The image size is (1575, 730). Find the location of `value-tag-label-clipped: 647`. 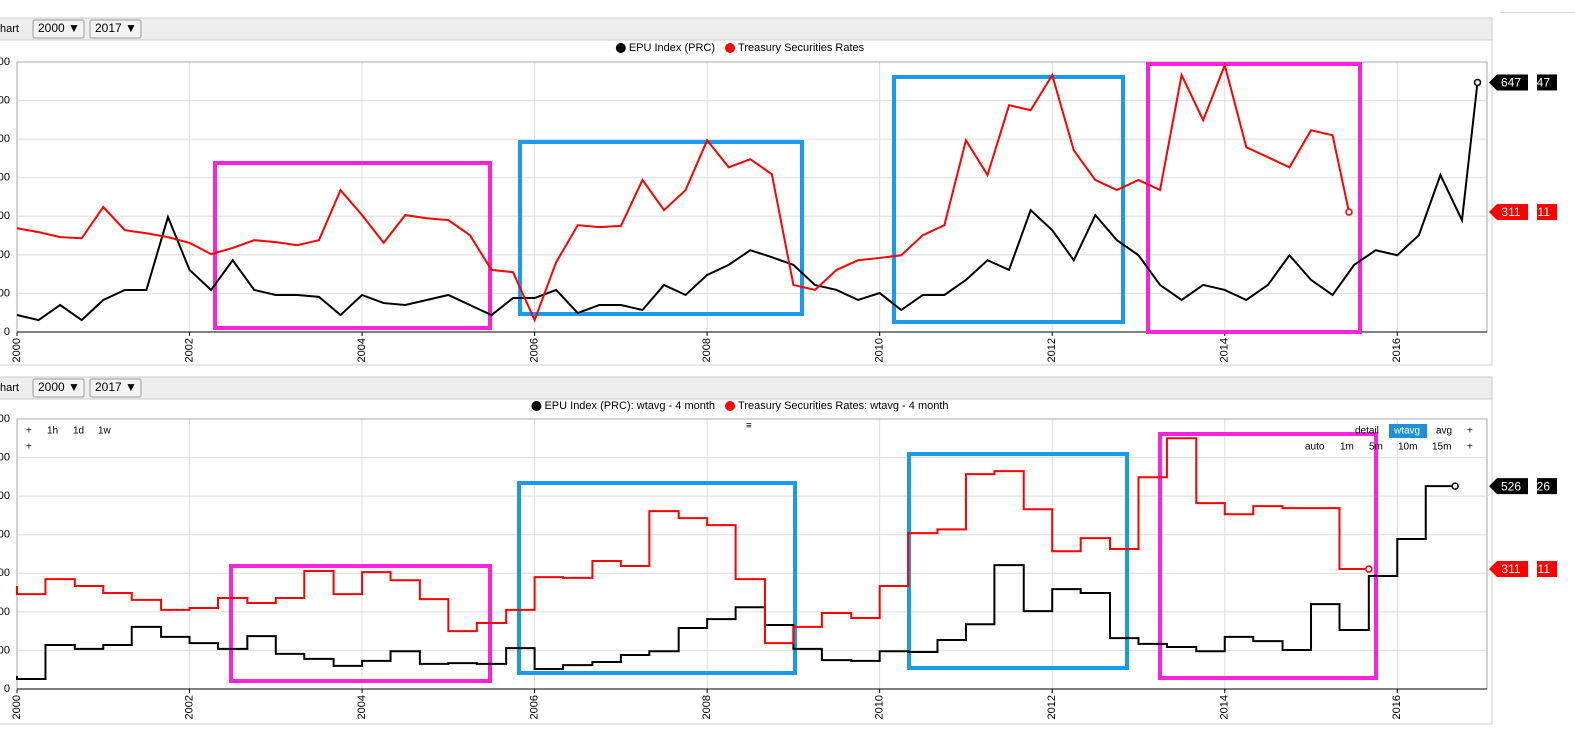

value-tag-label-clipped: 647 is located at coordinates (1540, 83).